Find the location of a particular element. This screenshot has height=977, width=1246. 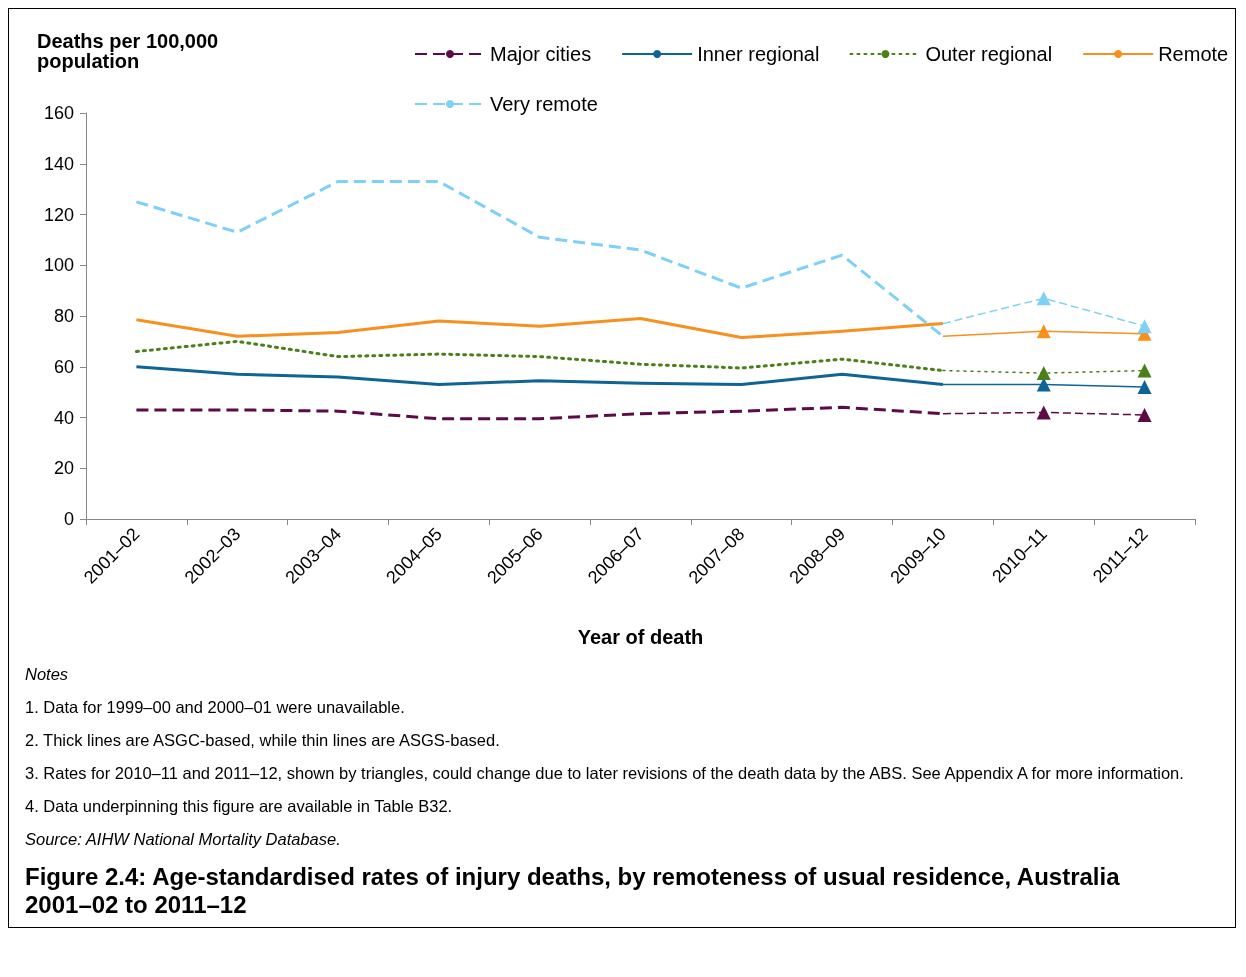

y-tick-label: 80 is located at coordinates (63, 316).